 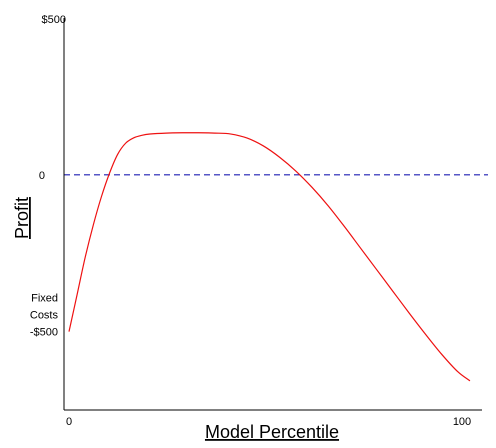 What do you see at coordinates (44, 333) in the screenshot?
I see `y-tick-label: -$500` at bounding box center [44, 333].